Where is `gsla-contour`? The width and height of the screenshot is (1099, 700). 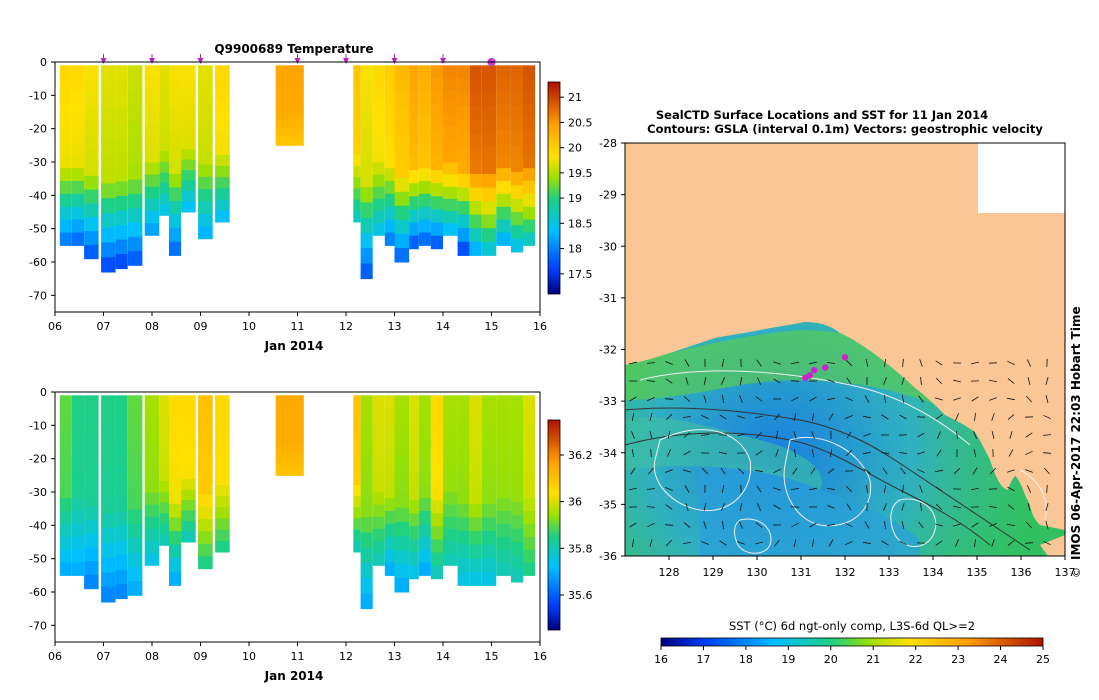
gsla-contour is located at coordinates (913, 522).